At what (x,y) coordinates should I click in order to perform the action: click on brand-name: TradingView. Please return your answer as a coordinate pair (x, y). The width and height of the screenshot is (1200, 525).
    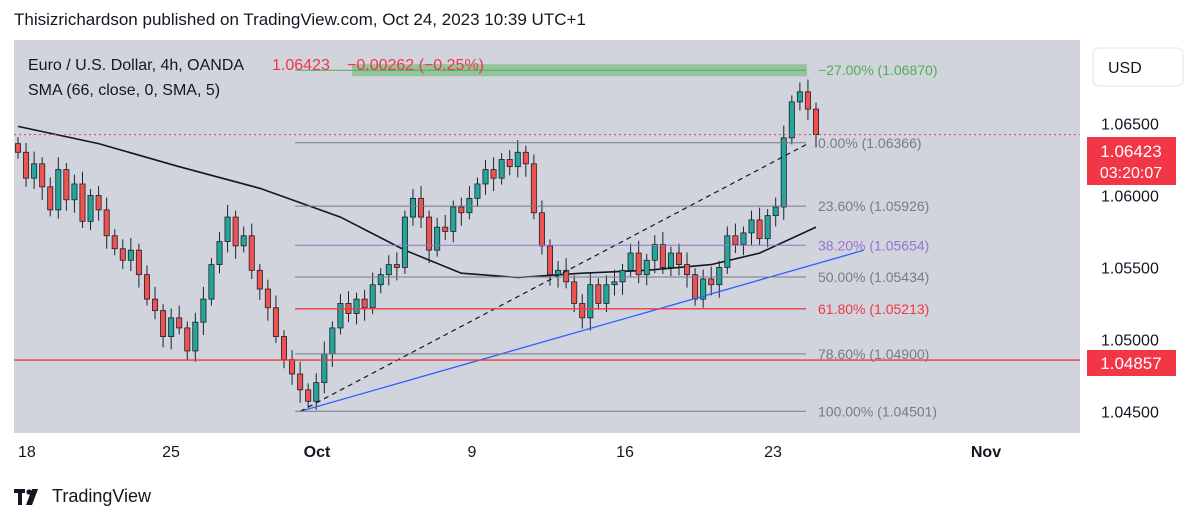
    Looking at the image, I should click on (102, 496).